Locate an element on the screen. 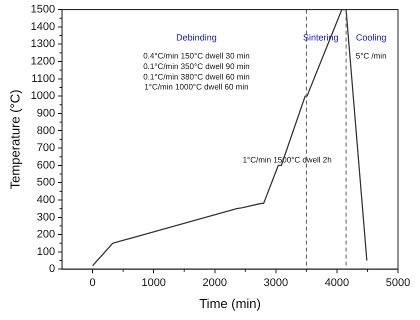 The image size is (420, 320). y-tick-label: 500 is located at coordinates (46, 182).